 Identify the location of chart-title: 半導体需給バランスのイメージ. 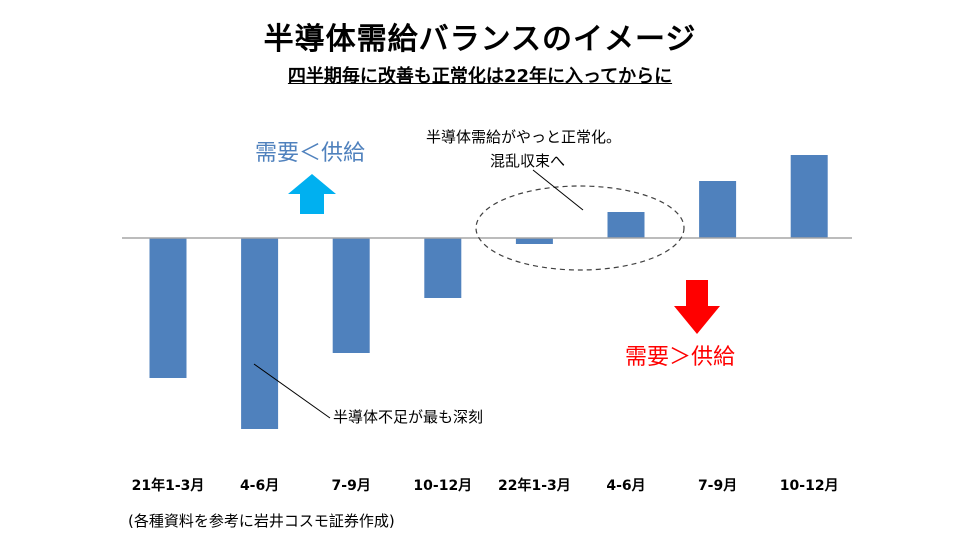
(480, 39).